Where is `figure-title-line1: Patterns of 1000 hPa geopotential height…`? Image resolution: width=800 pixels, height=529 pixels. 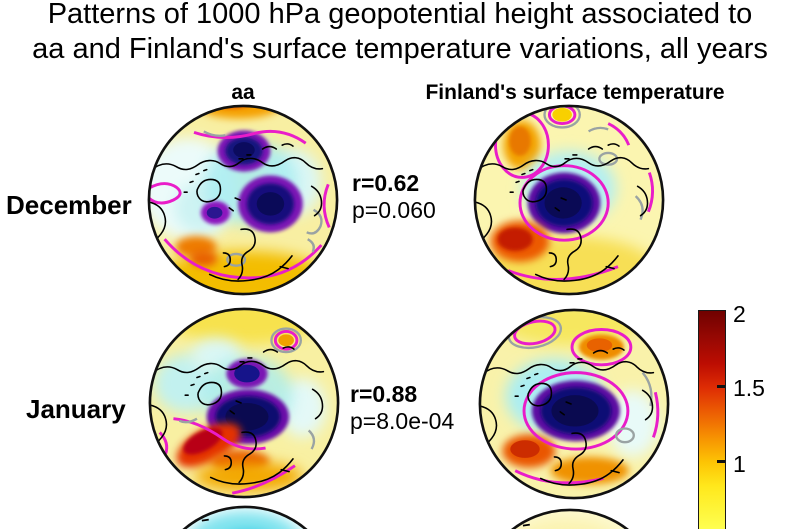
figure-title-line1: Patterns of 1000 hPa geopotential height… is located at coordinates (400, 15).